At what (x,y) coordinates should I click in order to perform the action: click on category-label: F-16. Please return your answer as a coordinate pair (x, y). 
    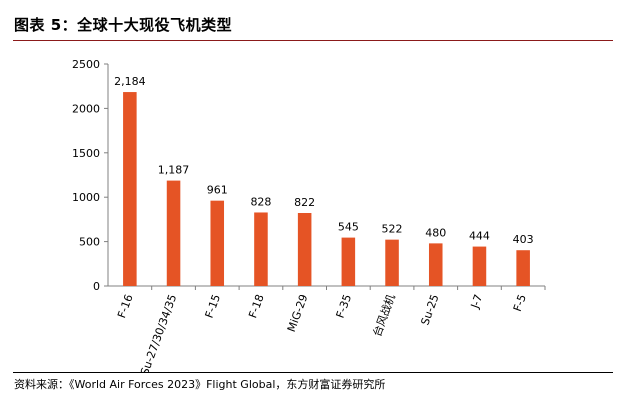
    Looking at the image, I should click on (125, 306).